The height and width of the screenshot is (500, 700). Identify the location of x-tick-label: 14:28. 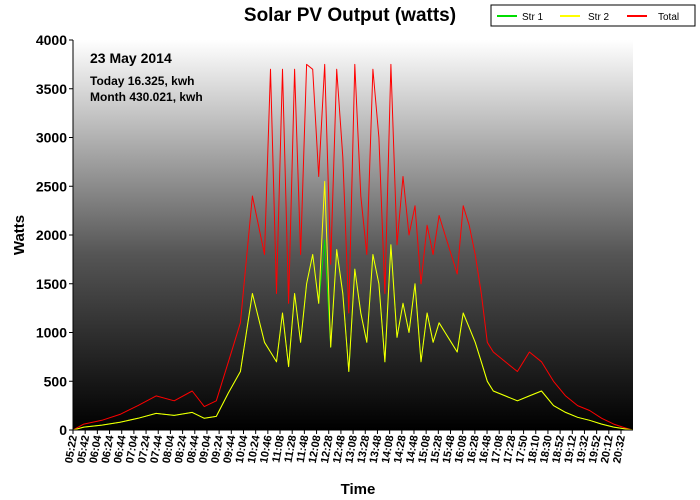
(400, 449).